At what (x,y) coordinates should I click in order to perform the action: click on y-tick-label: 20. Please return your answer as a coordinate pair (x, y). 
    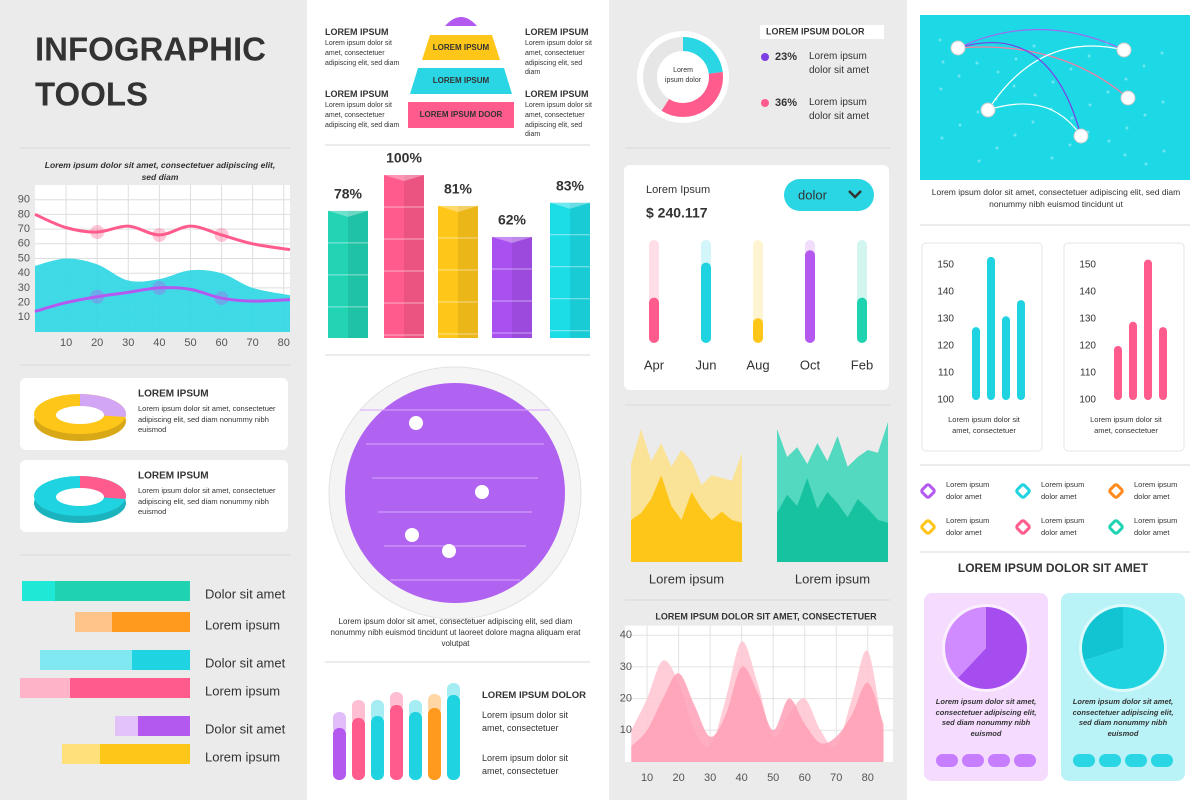
    Looking at the image, I should click on (626, 699).